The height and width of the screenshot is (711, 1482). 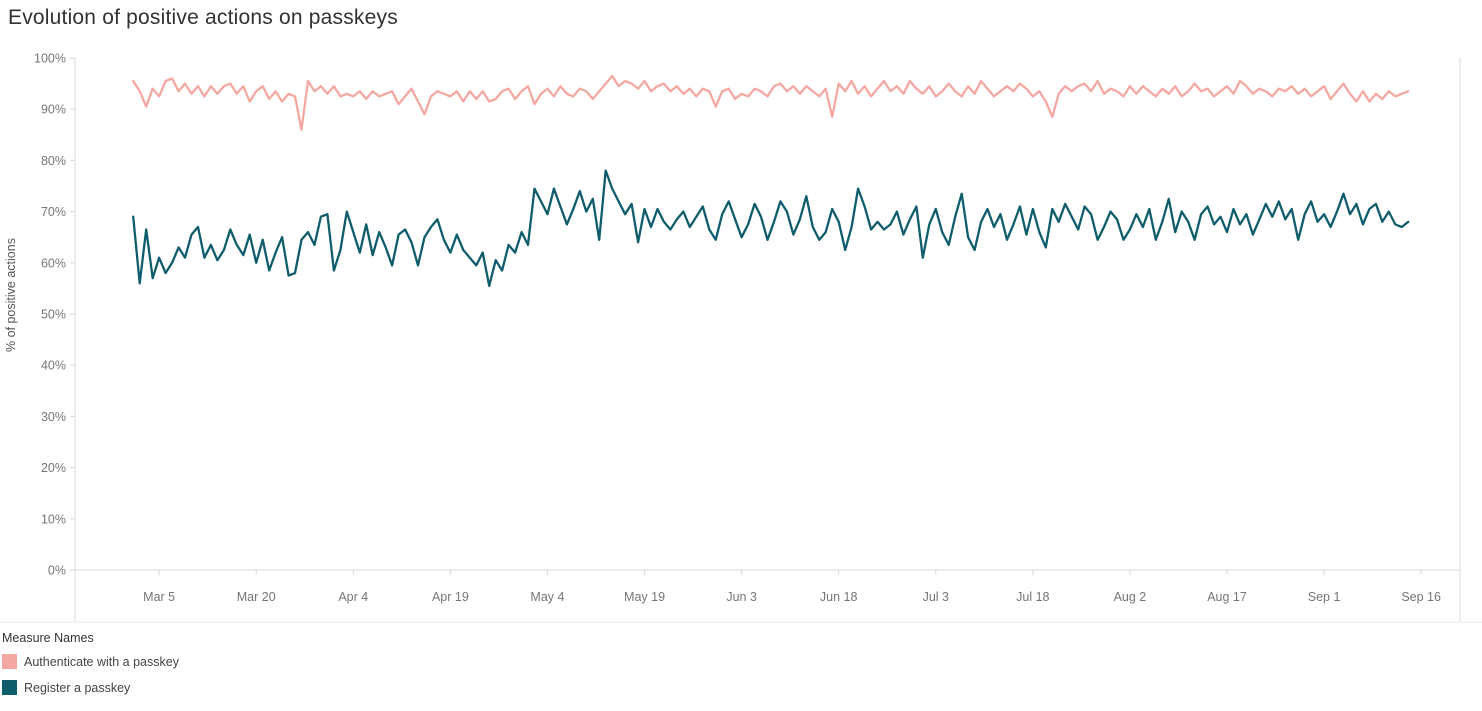 What do you see at coordinates (48, 638) in the screenshot?
I see `legend-title: Measure Names` at bounding box center [48, 638].